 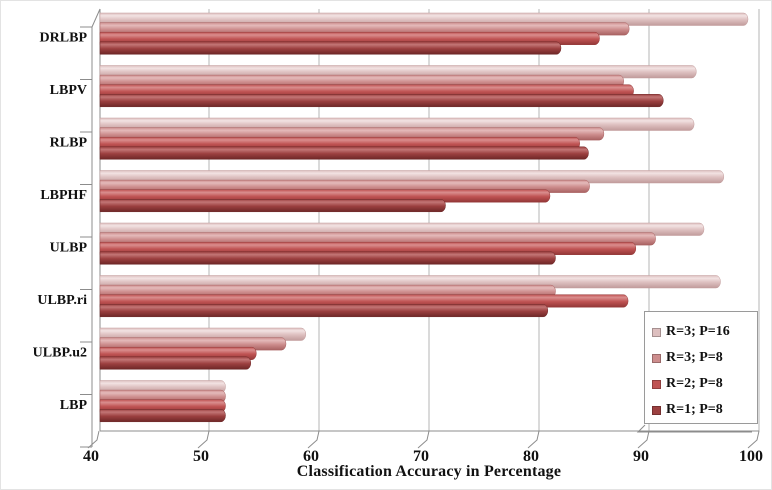 What do you see at coordinates (64, 37) in the screenshot?
I see `category-label: DRLBP` at bounding box center [64, 37].